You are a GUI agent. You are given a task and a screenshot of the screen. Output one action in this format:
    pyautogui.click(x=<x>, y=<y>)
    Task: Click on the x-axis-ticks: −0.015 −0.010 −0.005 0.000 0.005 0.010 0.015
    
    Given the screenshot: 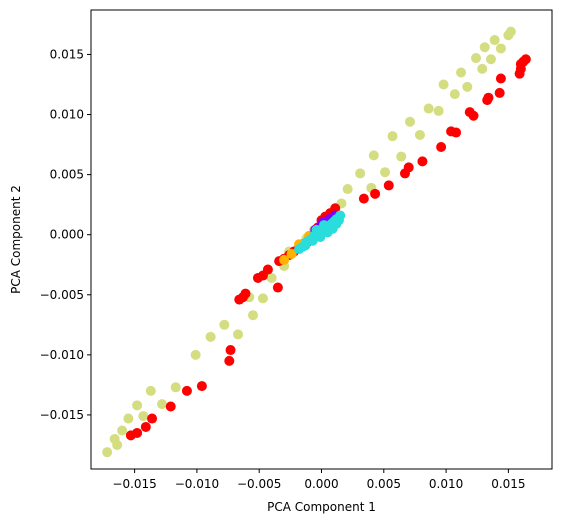 What is the action you would take?
    pyautogui.click(x=319, y=480)
    